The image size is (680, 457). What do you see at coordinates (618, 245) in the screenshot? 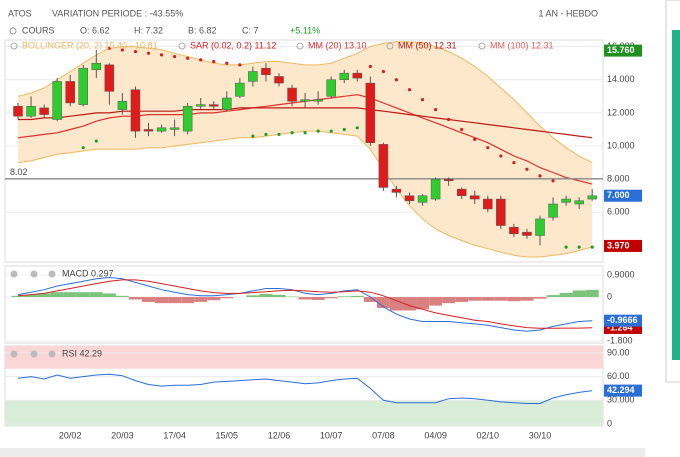
I see `price-badge-label: 3.970` at bounding box center [618, 245].